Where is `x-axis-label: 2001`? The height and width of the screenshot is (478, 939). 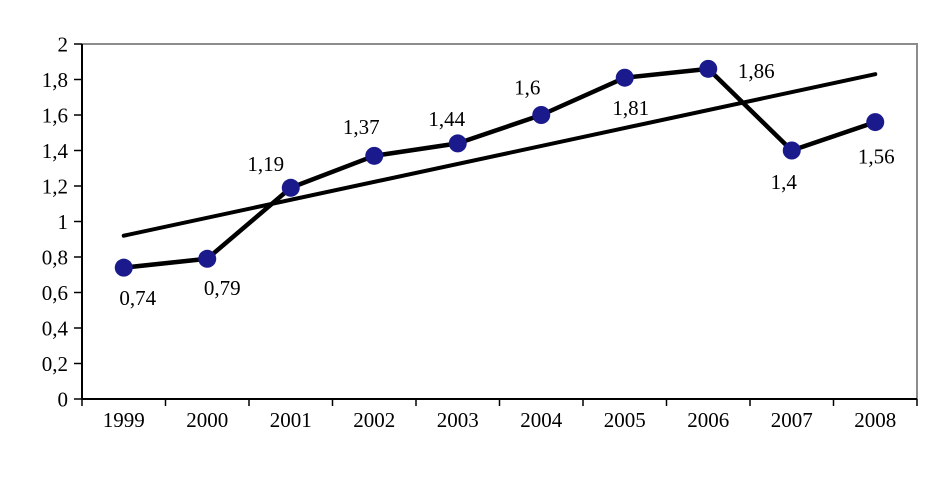 x-axis-label: 2001 is located at coordinates (291, 420).